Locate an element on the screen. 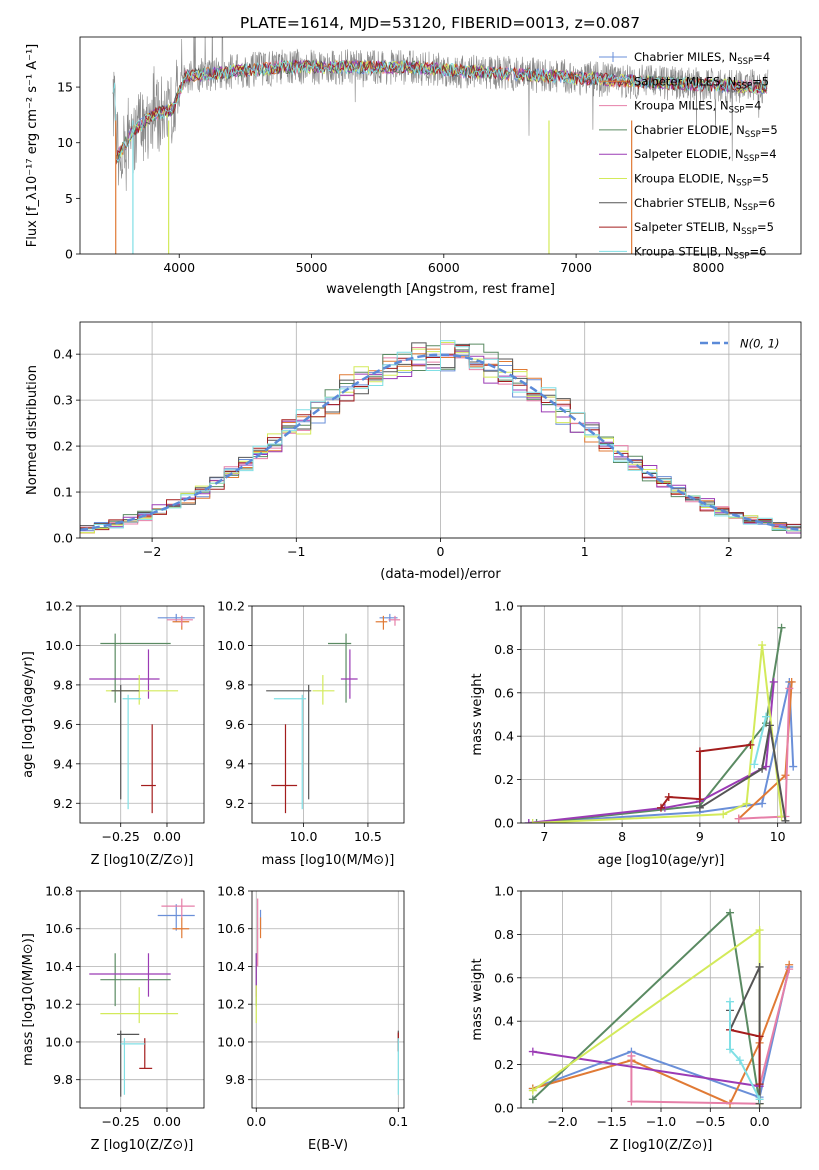 The image size is (819, 1170). x-tick-label: 0.00 is located at coordinates (167, 1121).